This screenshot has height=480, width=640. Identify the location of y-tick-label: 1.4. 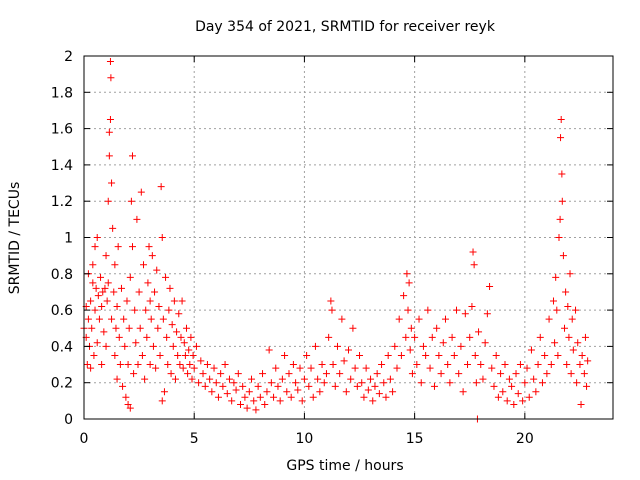
(62, 166).